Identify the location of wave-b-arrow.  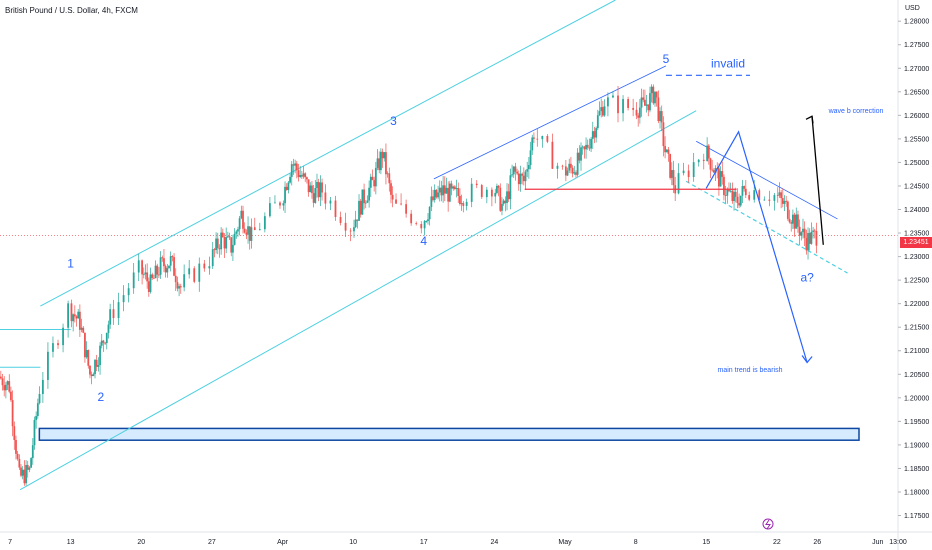
(817, 180).